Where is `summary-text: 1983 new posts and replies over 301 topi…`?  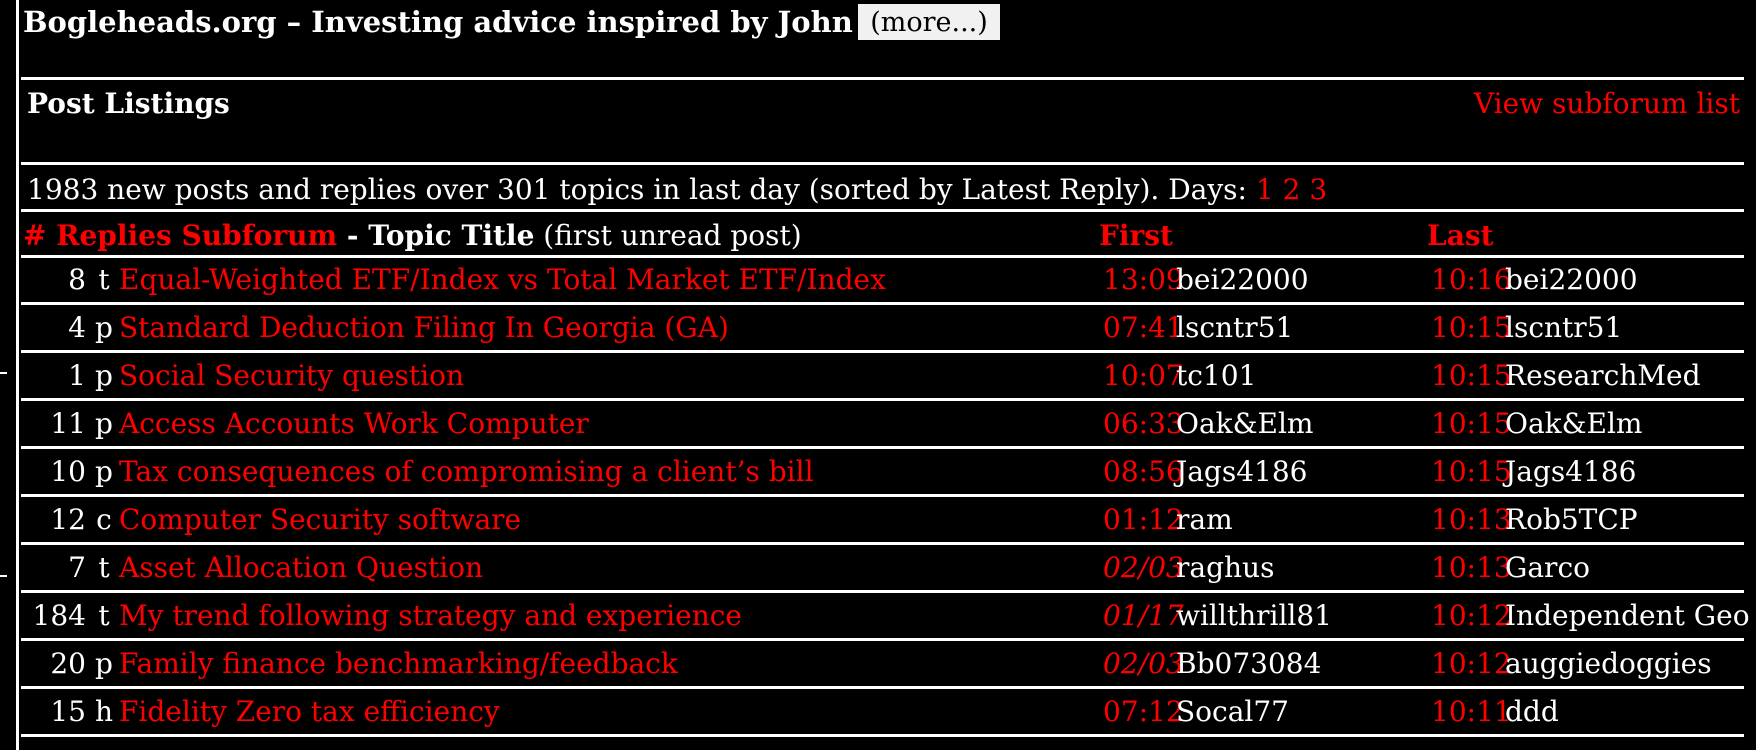
summary-text: 1983 new posts and replies over 301 topi… is located at coordinates (637, 189).